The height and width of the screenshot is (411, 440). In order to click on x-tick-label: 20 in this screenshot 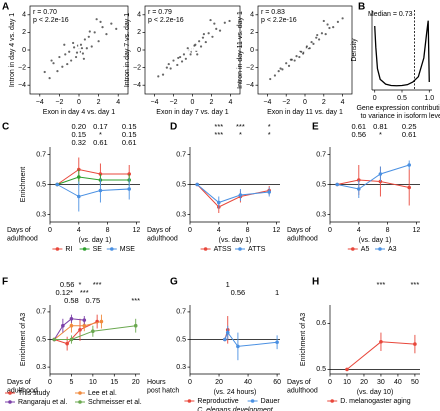, I will do `click(364, 382)`.